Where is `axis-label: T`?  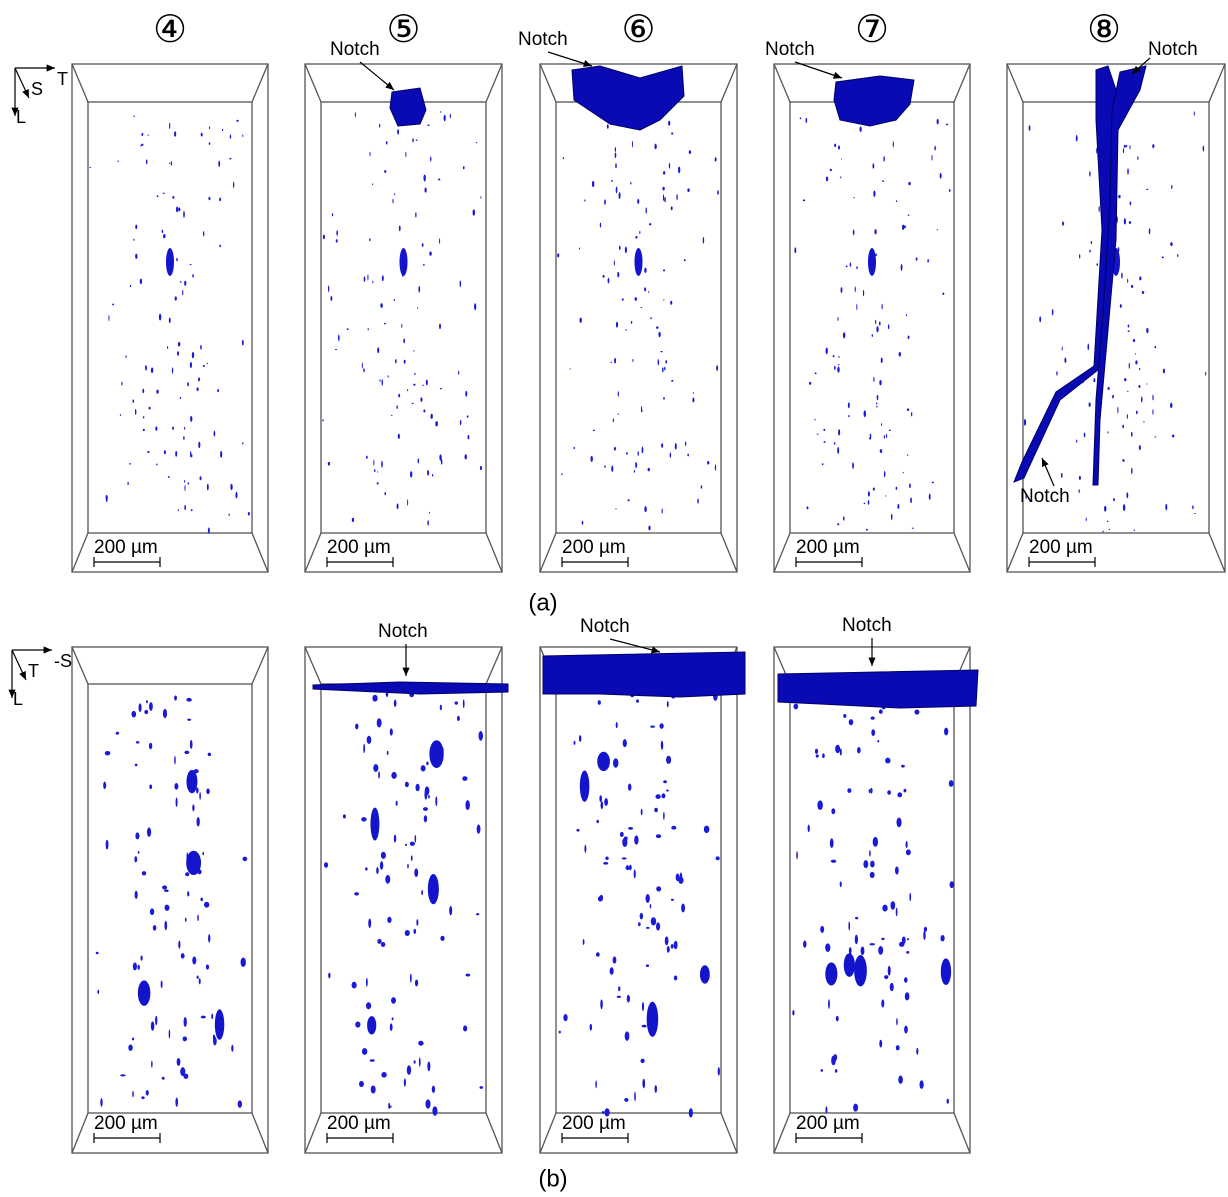 axis-label: T is located at coordinates (62, 79).